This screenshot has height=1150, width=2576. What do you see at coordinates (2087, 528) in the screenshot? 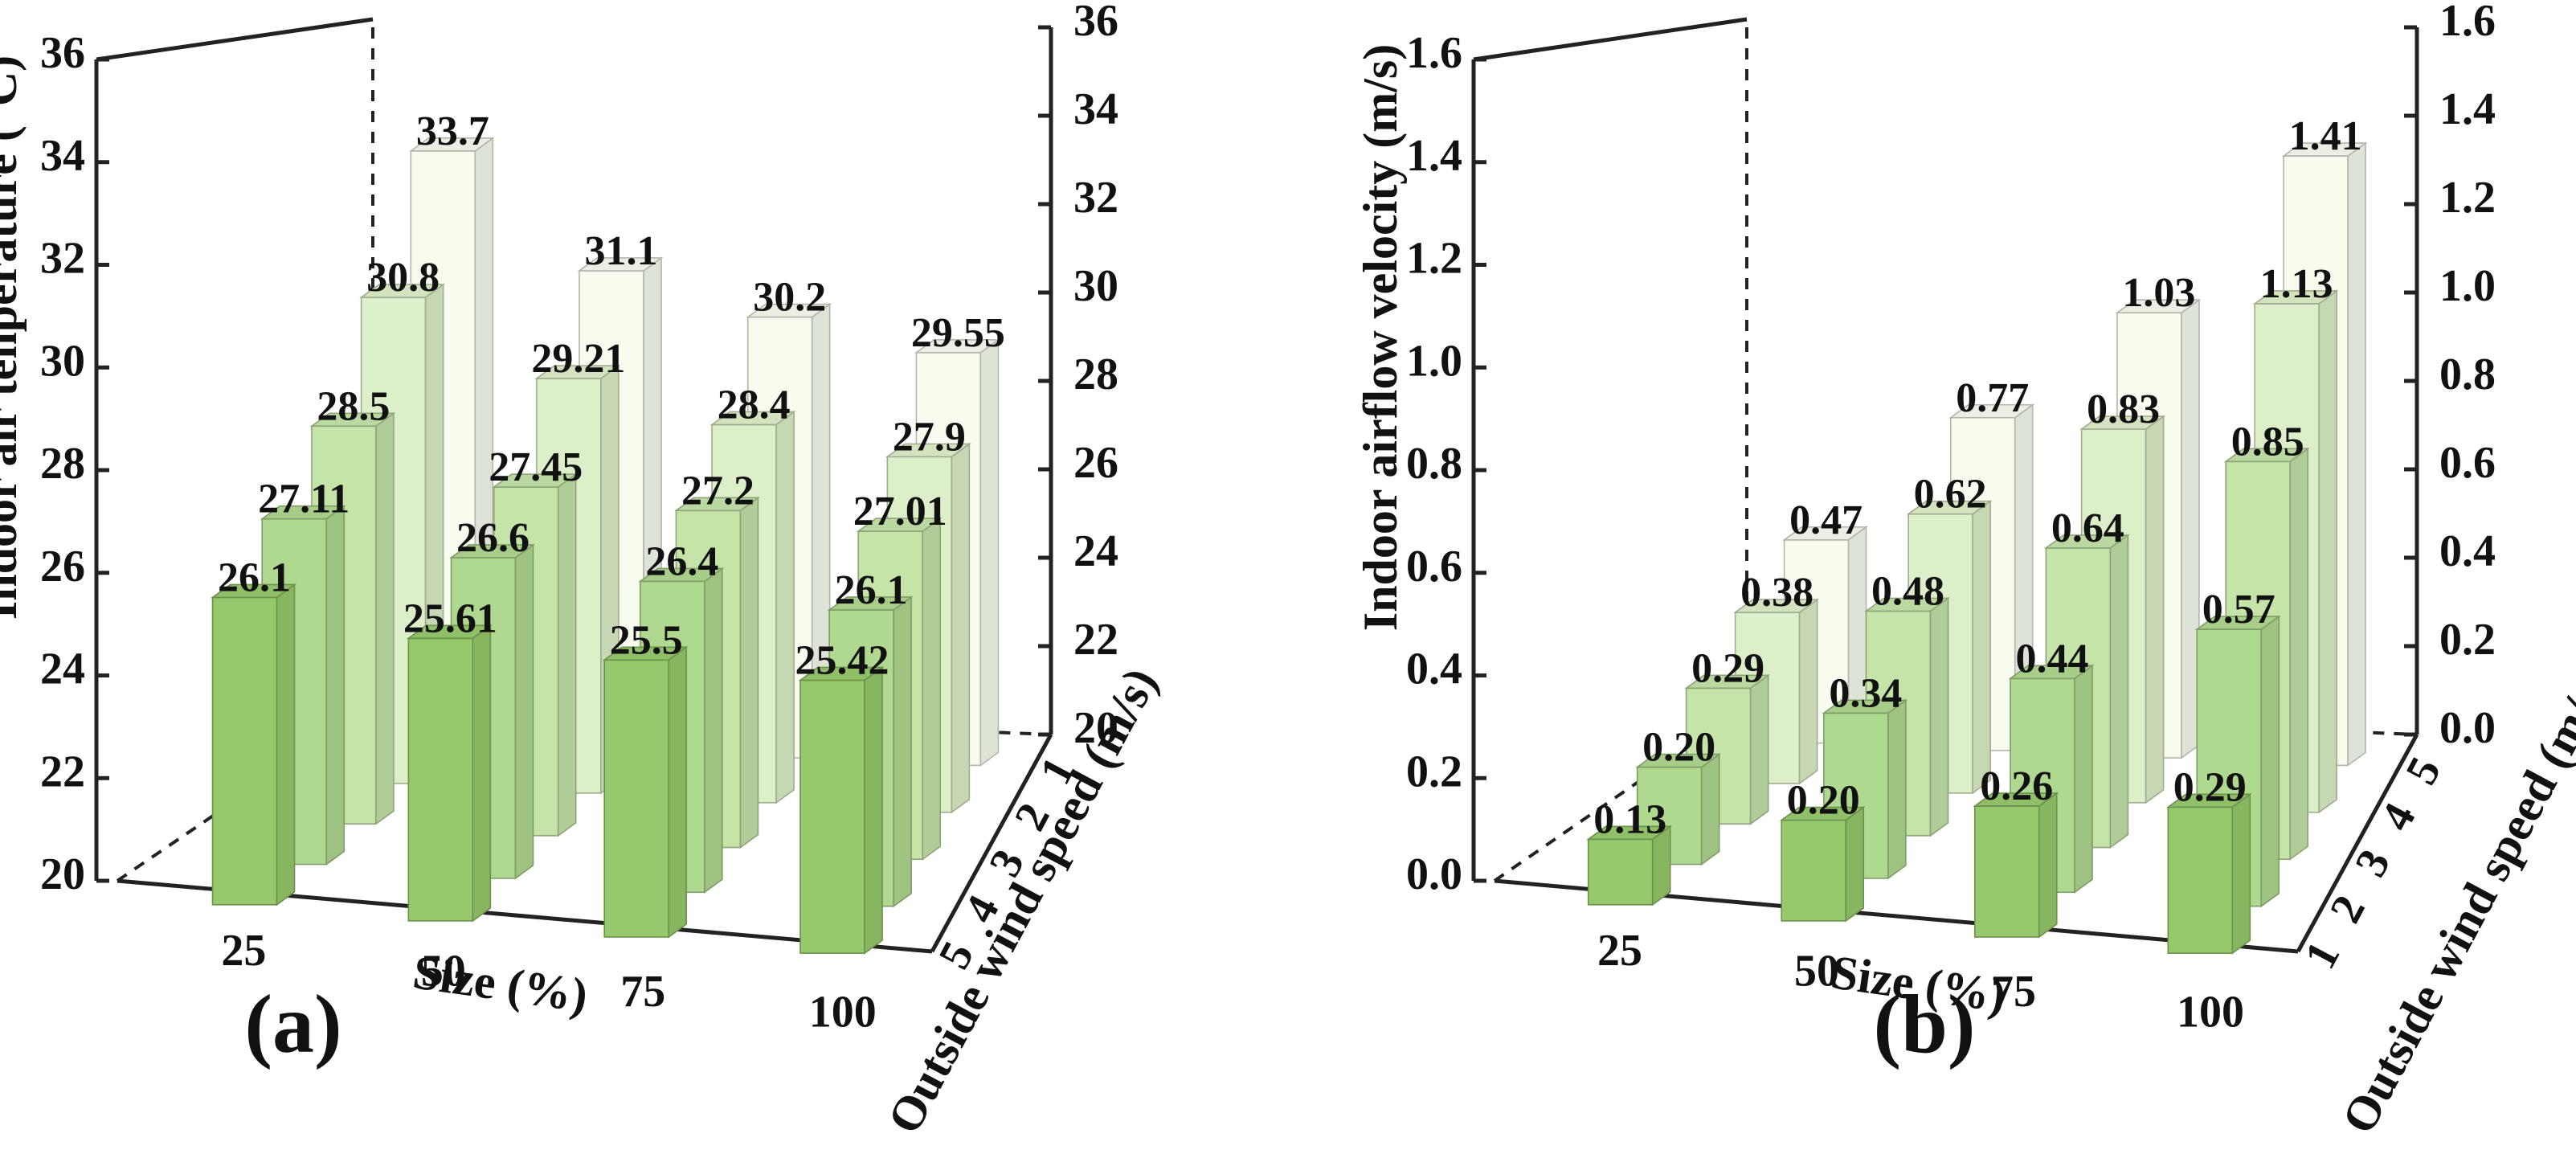
I see `bar-value-label: 0.64` at bounding box center [2087, 528].